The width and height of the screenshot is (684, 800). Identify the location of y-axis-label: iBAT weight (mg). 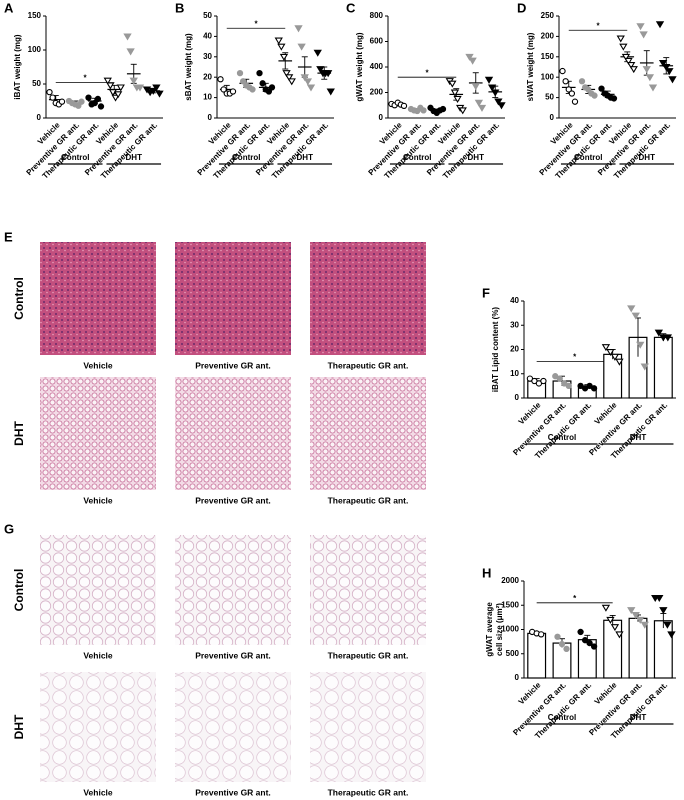
(17, 67).